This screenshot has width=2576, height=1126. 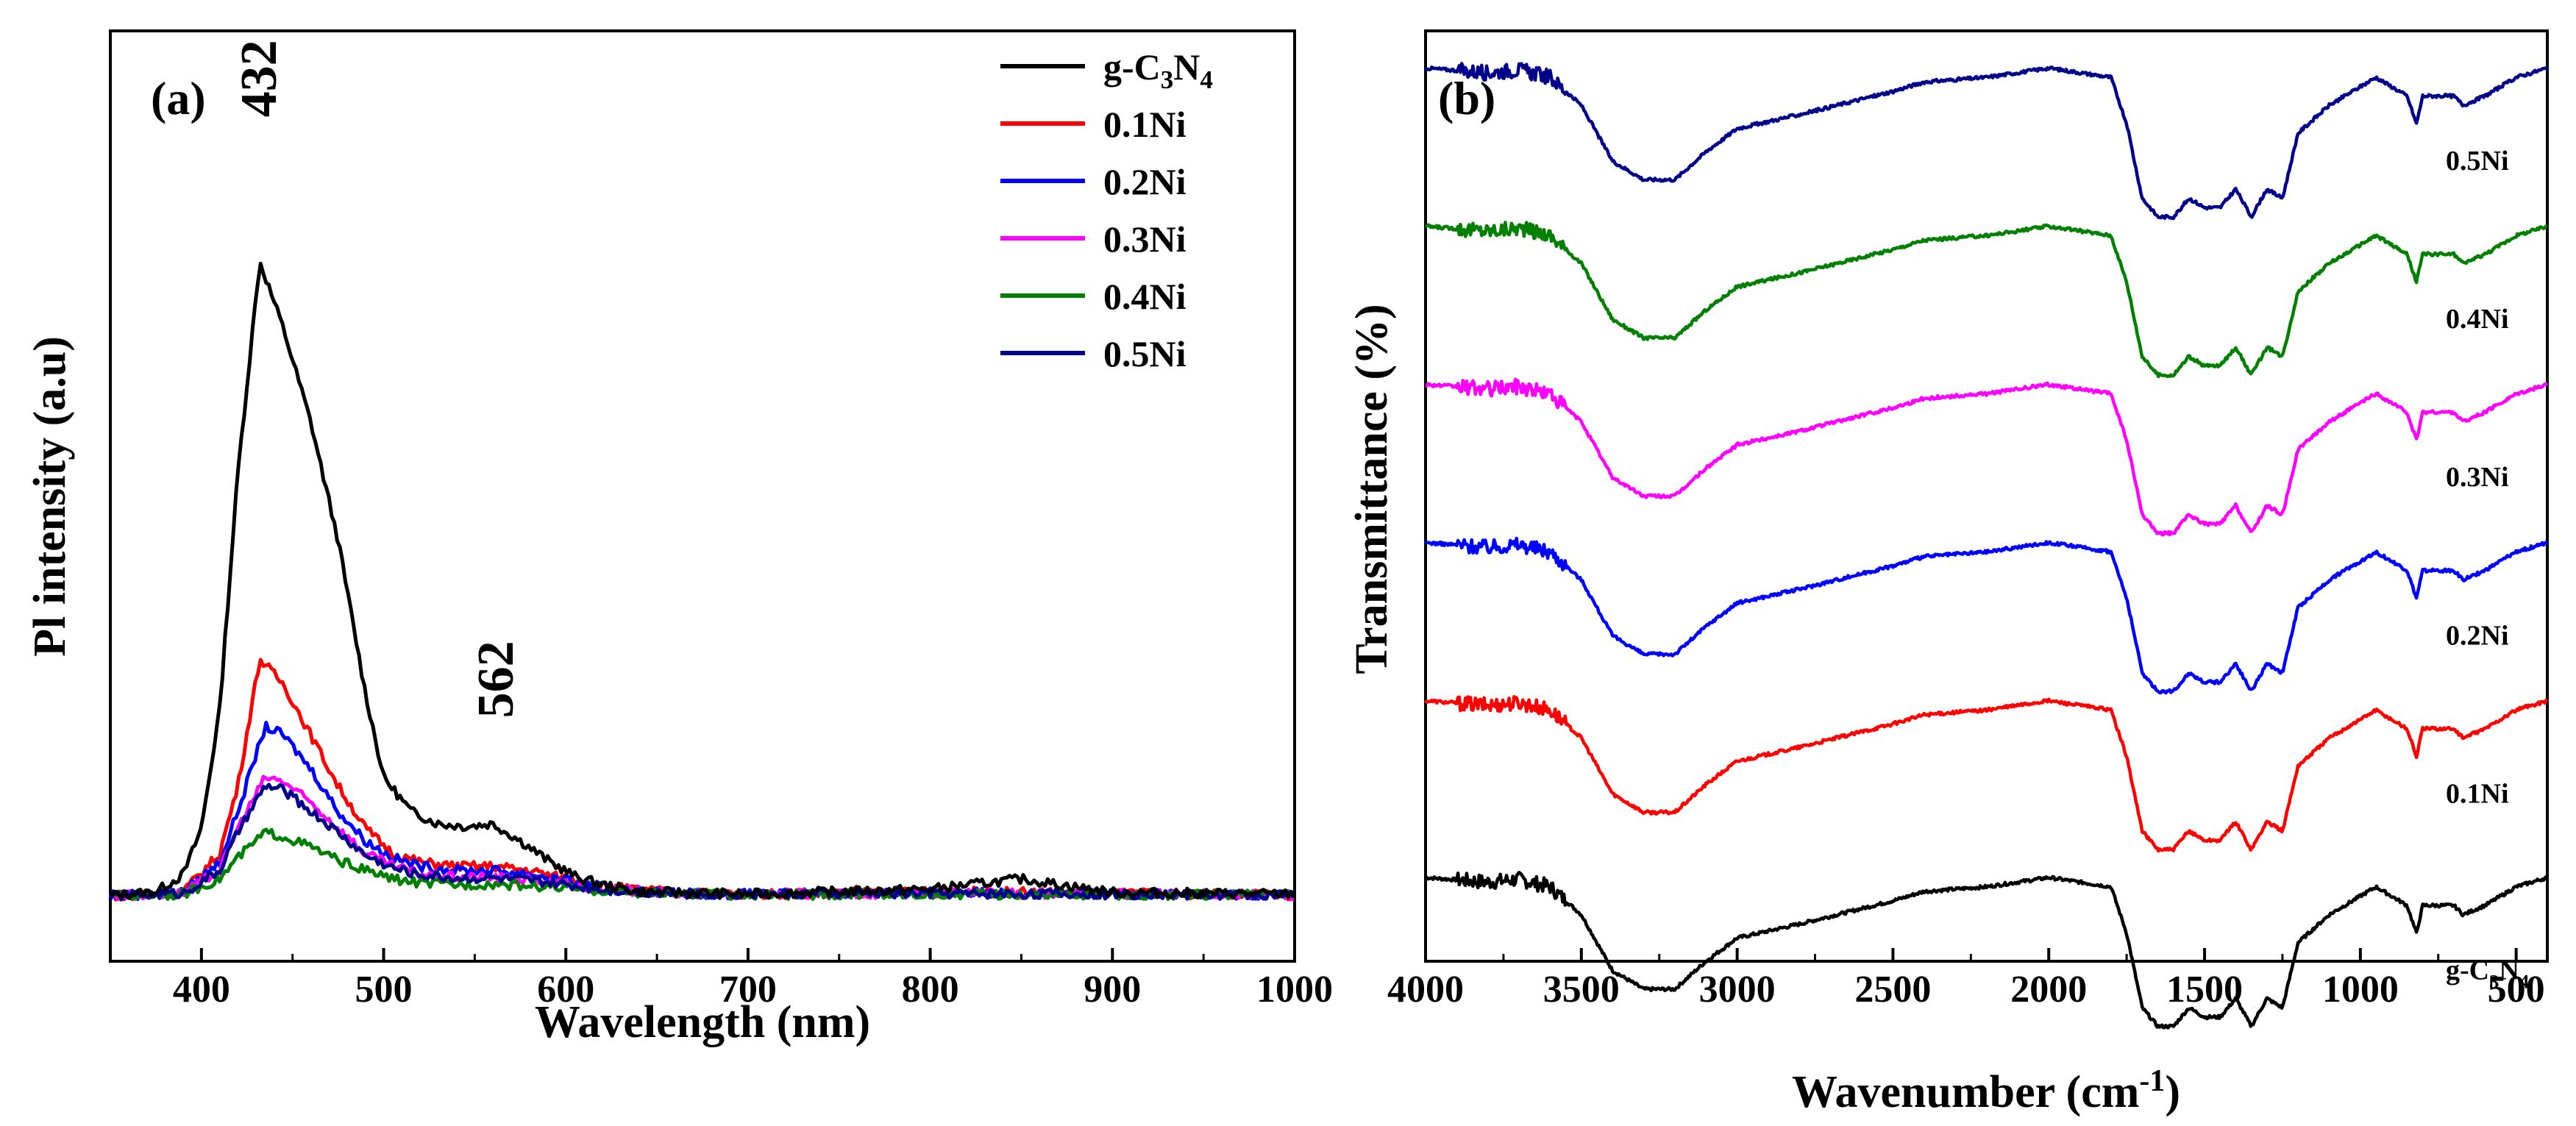 What do you see at coordinates (1892, 990) in the screenshot?
I see `x-tick-label: 2500` at bounding box center [1892, 990].